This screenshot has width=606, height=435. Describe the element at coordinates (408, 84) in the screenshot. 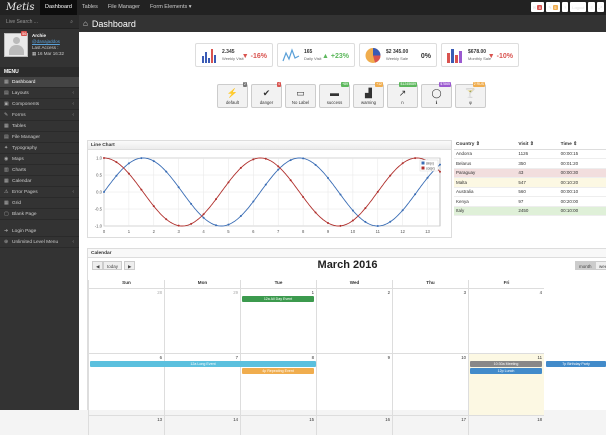

I see `action-badge: $1245689` at that location.